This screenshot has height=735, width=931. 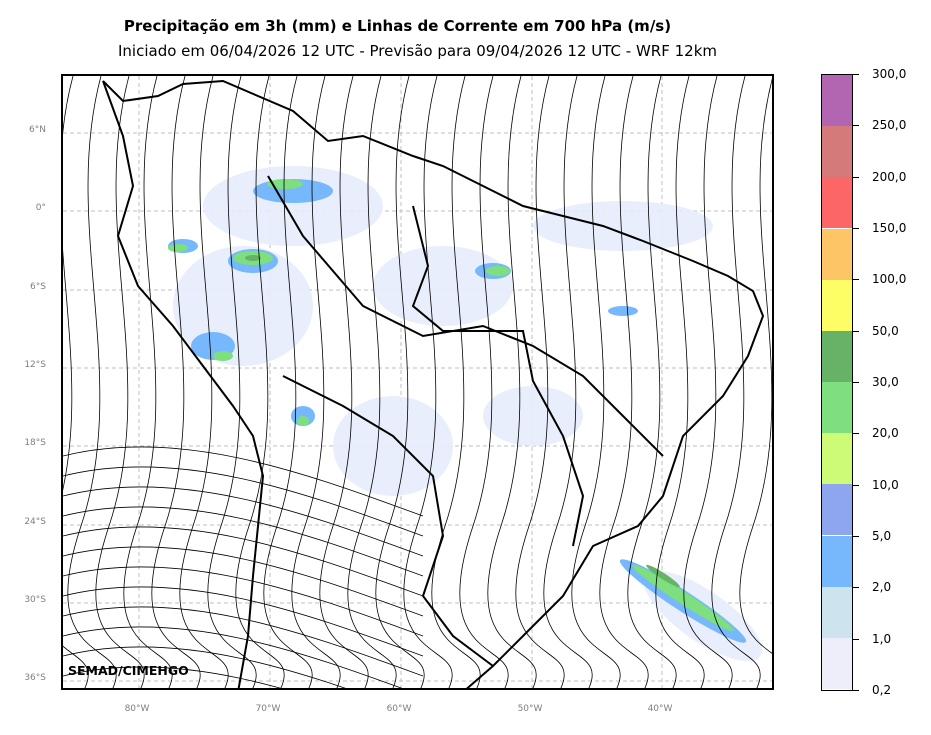 I want to click on latitude-label: 24°S, so click(x=35, y=522).